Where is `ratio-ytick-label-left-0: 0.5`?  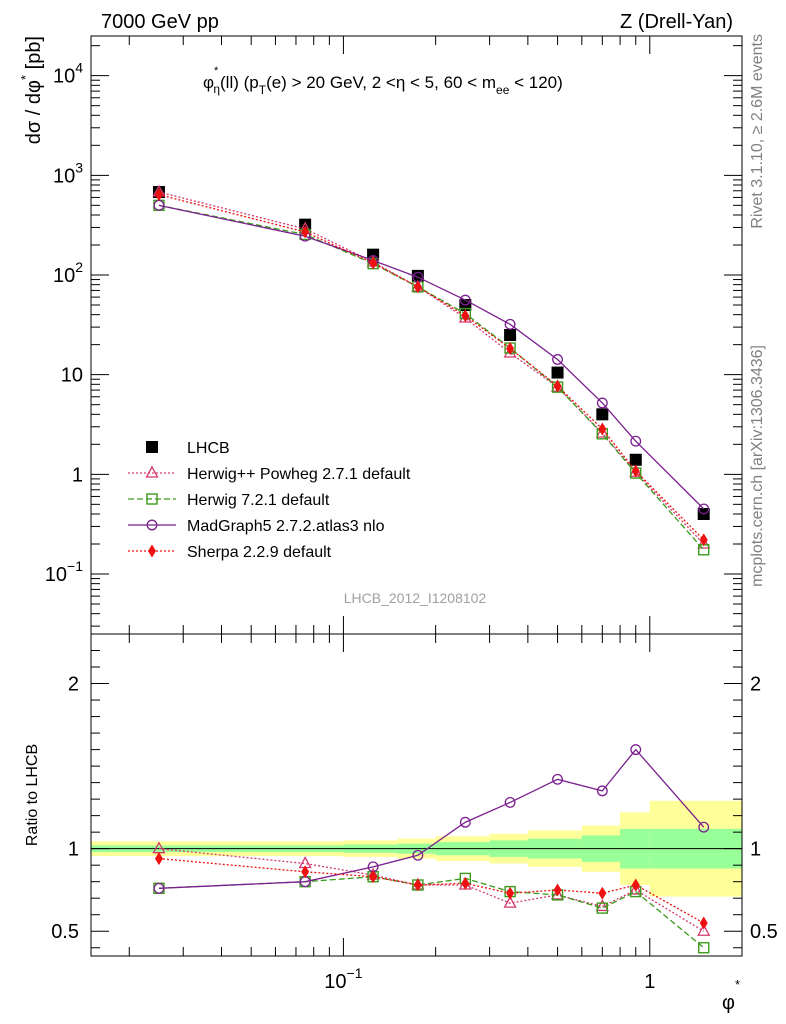
ratio-ytick-label-left-0: 0.5 is located at coordinates (65, 932).